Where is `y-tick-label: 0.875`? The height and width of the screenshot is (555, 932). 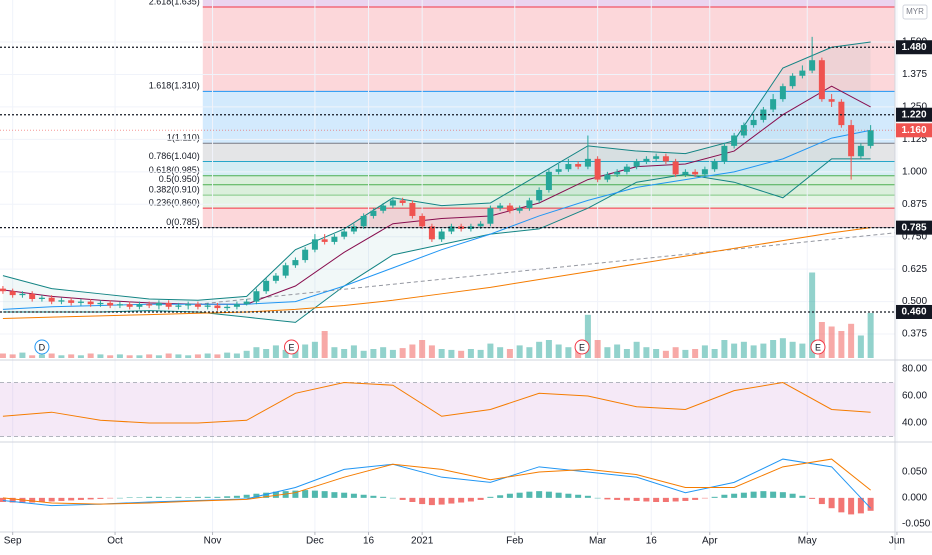 y-tick-label: 0.875 is located at coordinates (914, 204).